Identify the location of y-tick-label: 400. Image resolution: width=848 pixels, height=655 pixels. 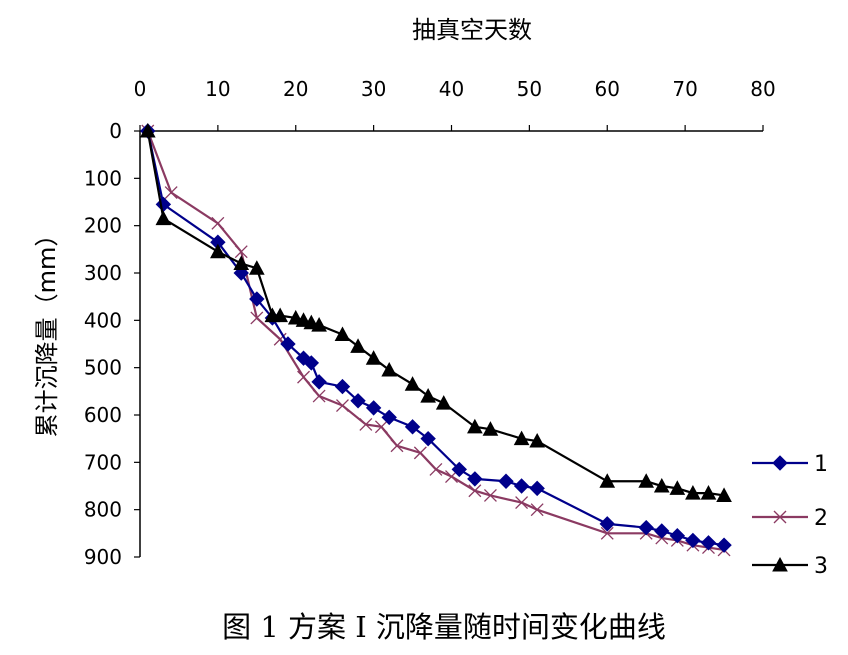
(103, 320).